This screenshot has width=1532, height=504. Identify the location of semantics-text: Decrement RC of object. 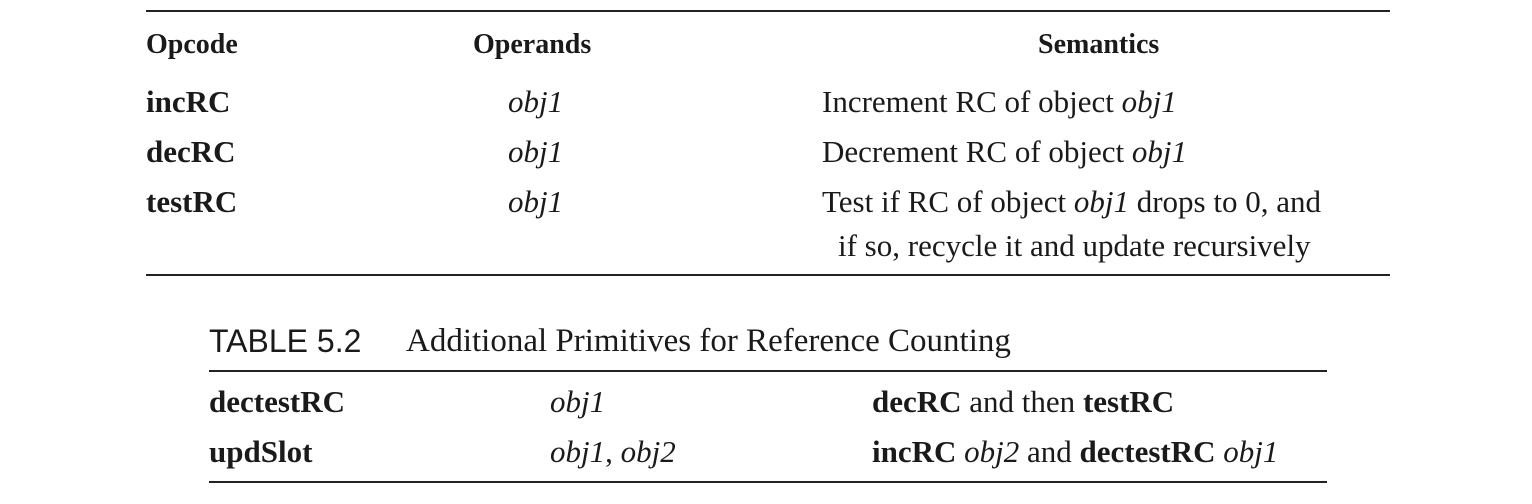
(977, 151).